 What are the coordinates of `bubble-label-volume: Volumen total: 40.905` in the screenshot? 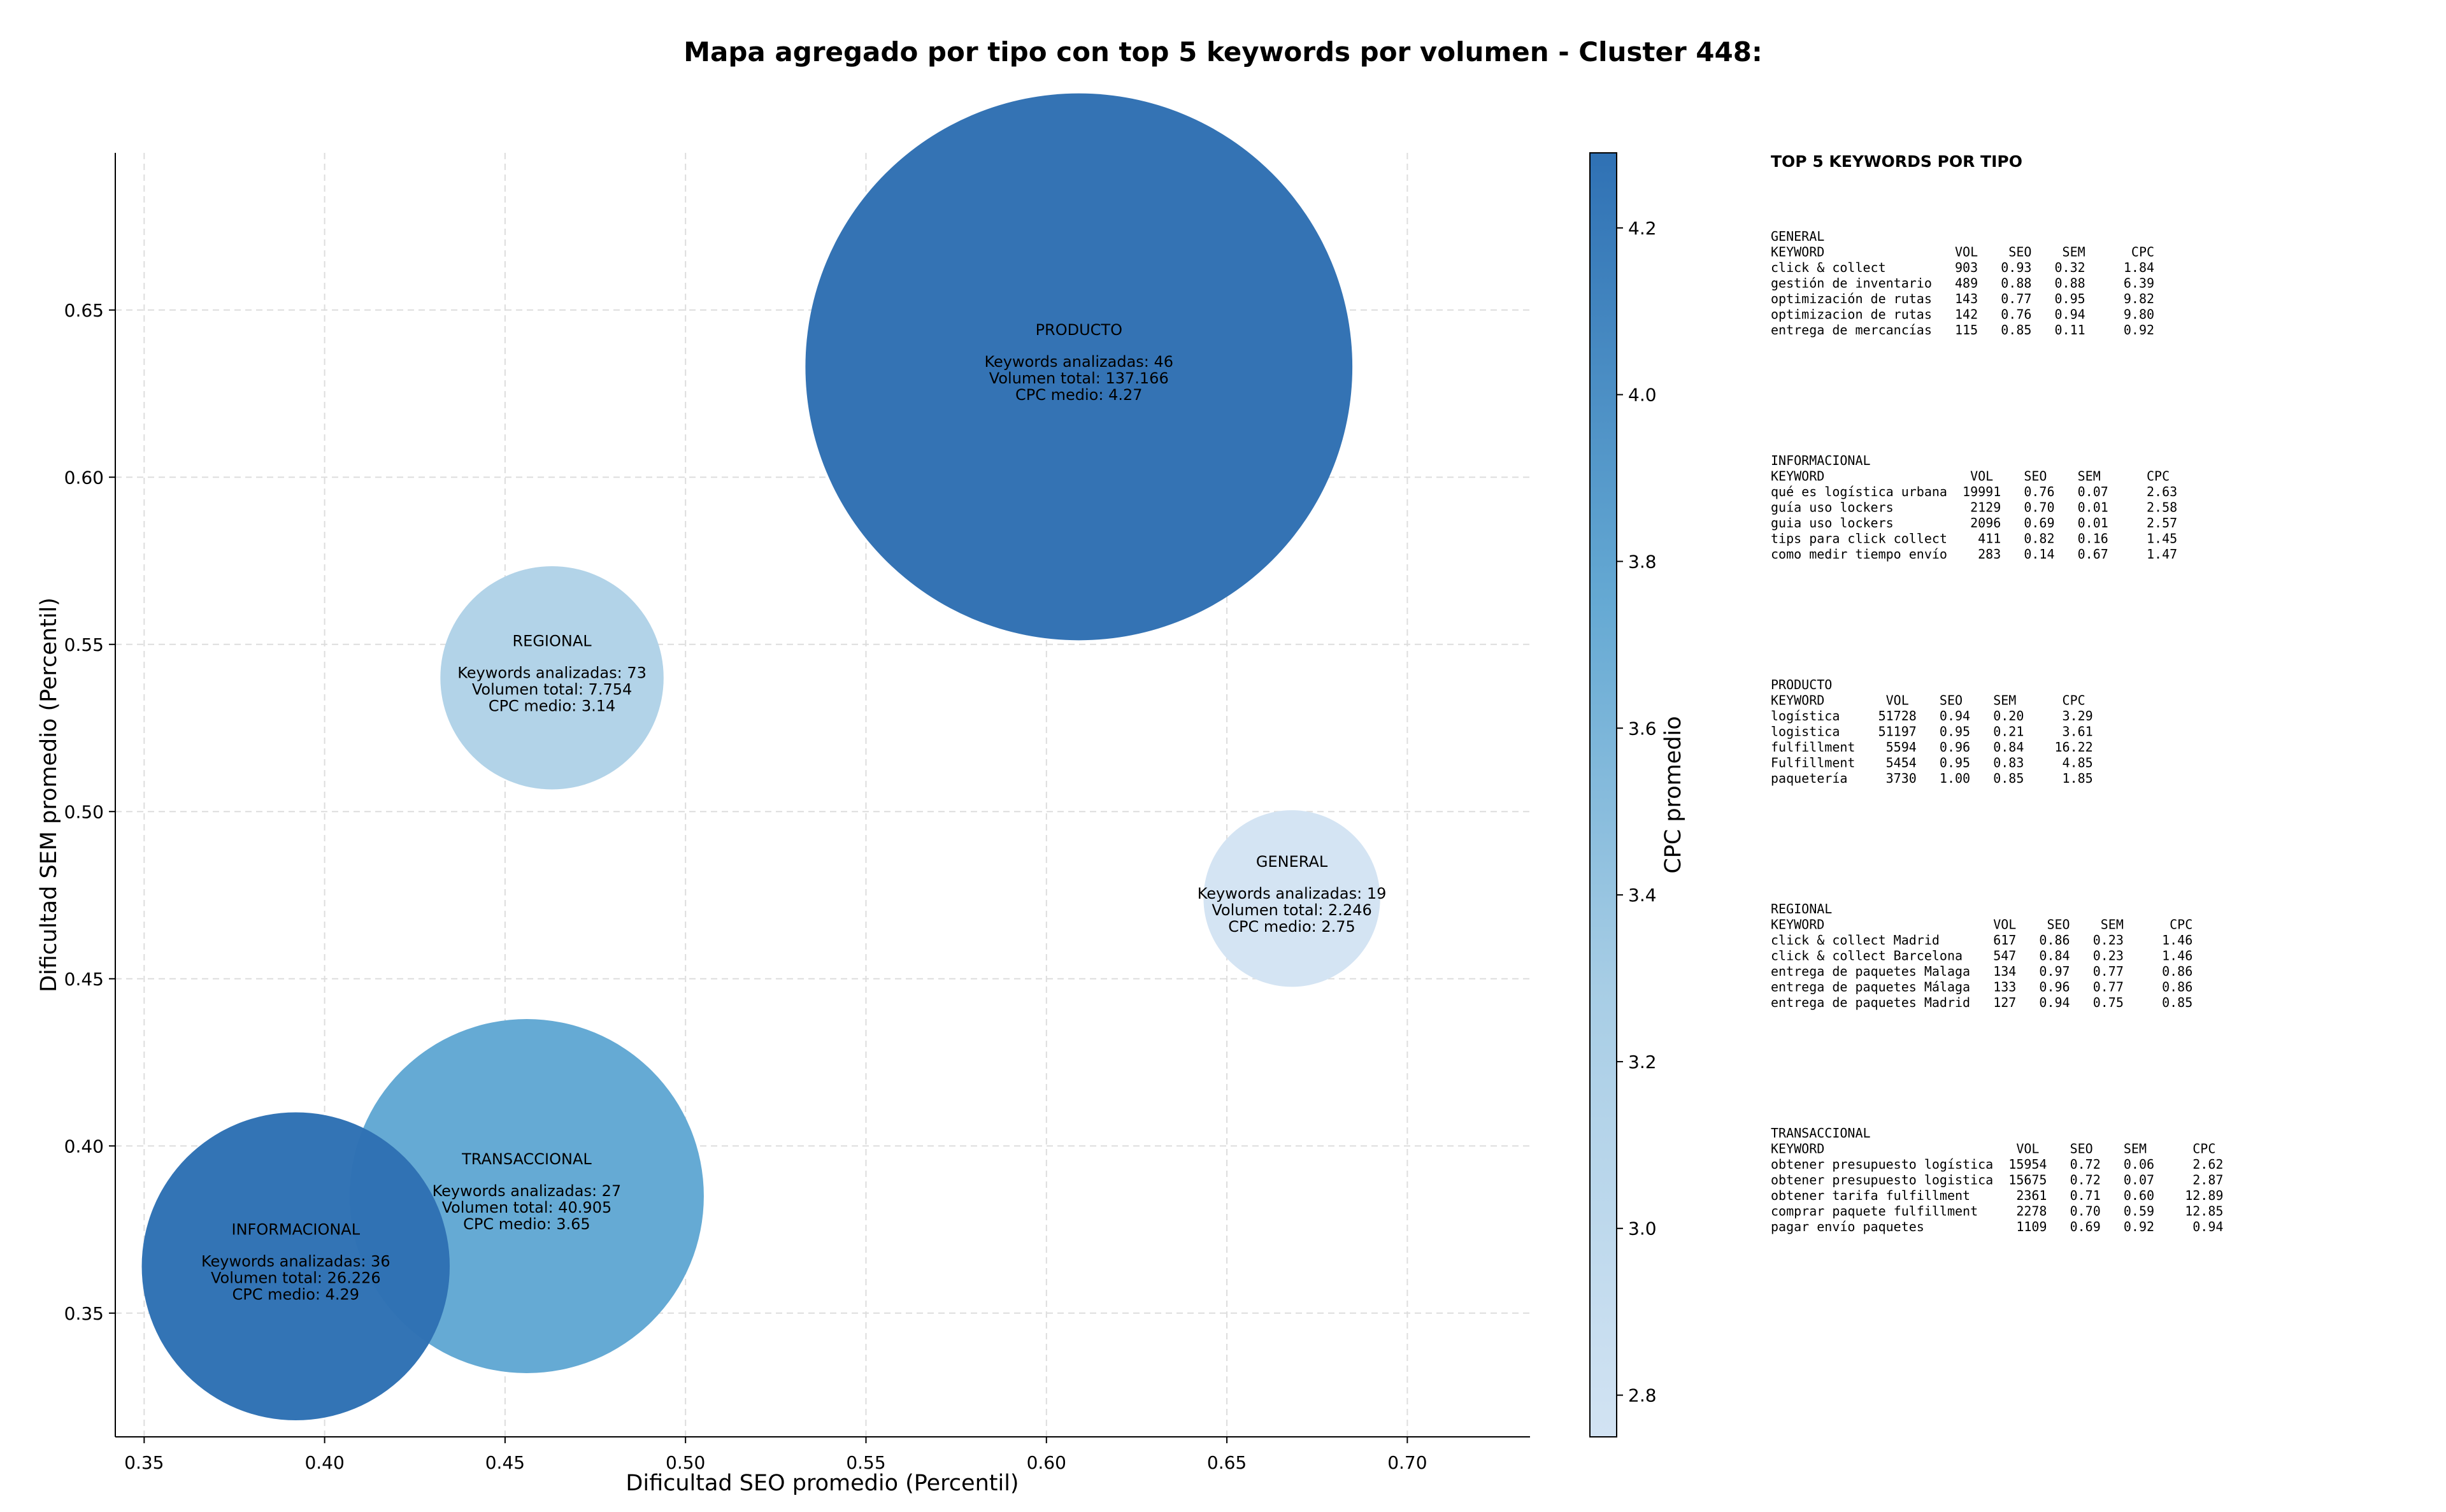 It's located at (527, 1207).